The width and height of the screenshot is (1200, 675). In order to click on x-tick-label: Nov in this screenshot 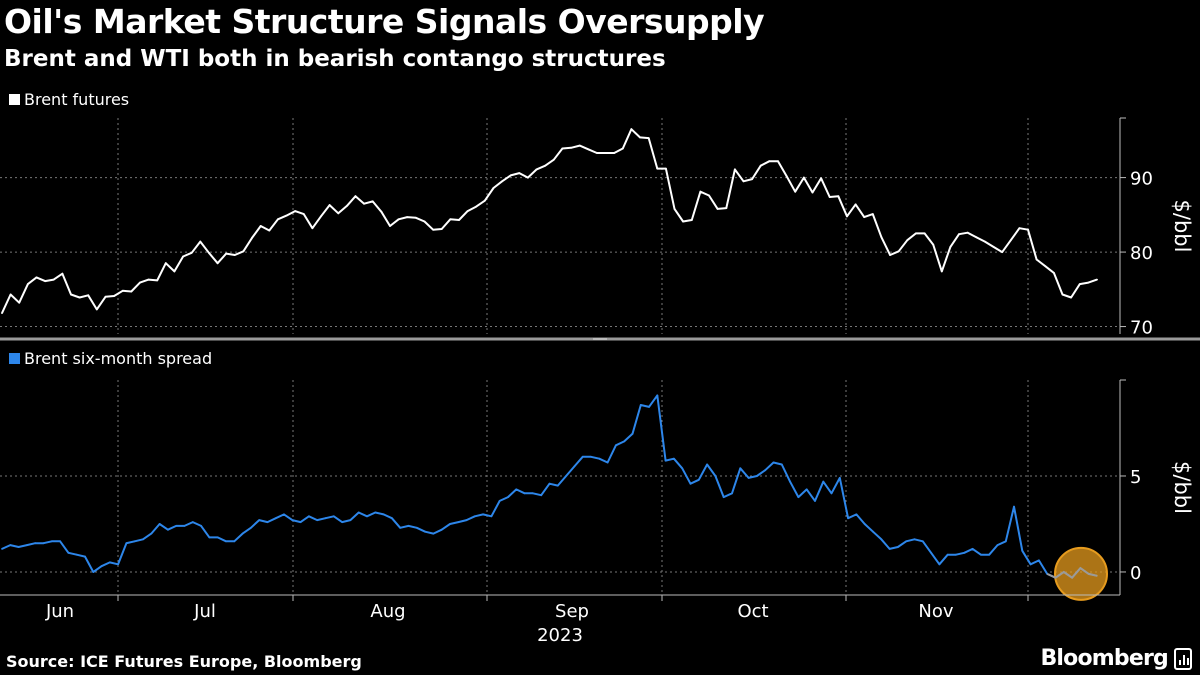, I will do `click(935, 611)`.